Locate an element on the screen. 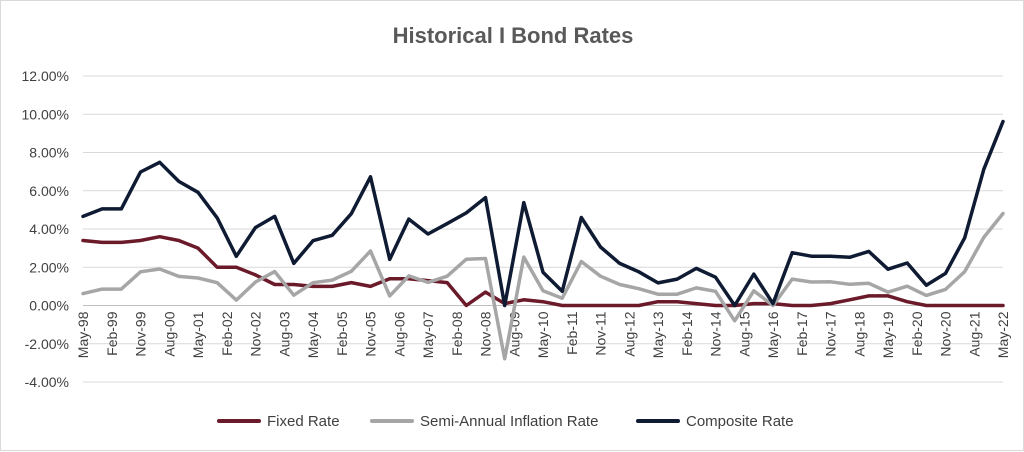 Image resolution: width=1024 pixels, height=452 pixels. x-tick-label: Nov-05 is located at coordinates (371, 333).